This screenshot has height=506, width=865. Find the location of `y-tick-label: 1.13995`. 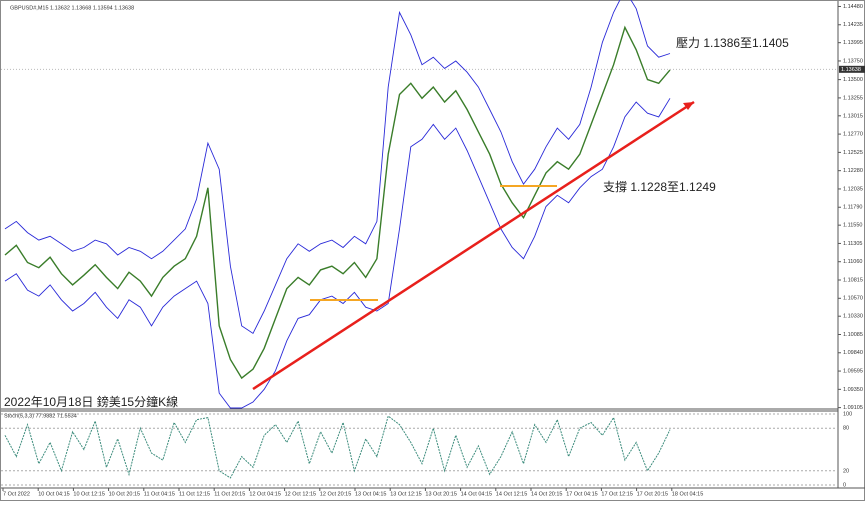

y-tick-label: 1.13995 is located at coordinates (853, 43).